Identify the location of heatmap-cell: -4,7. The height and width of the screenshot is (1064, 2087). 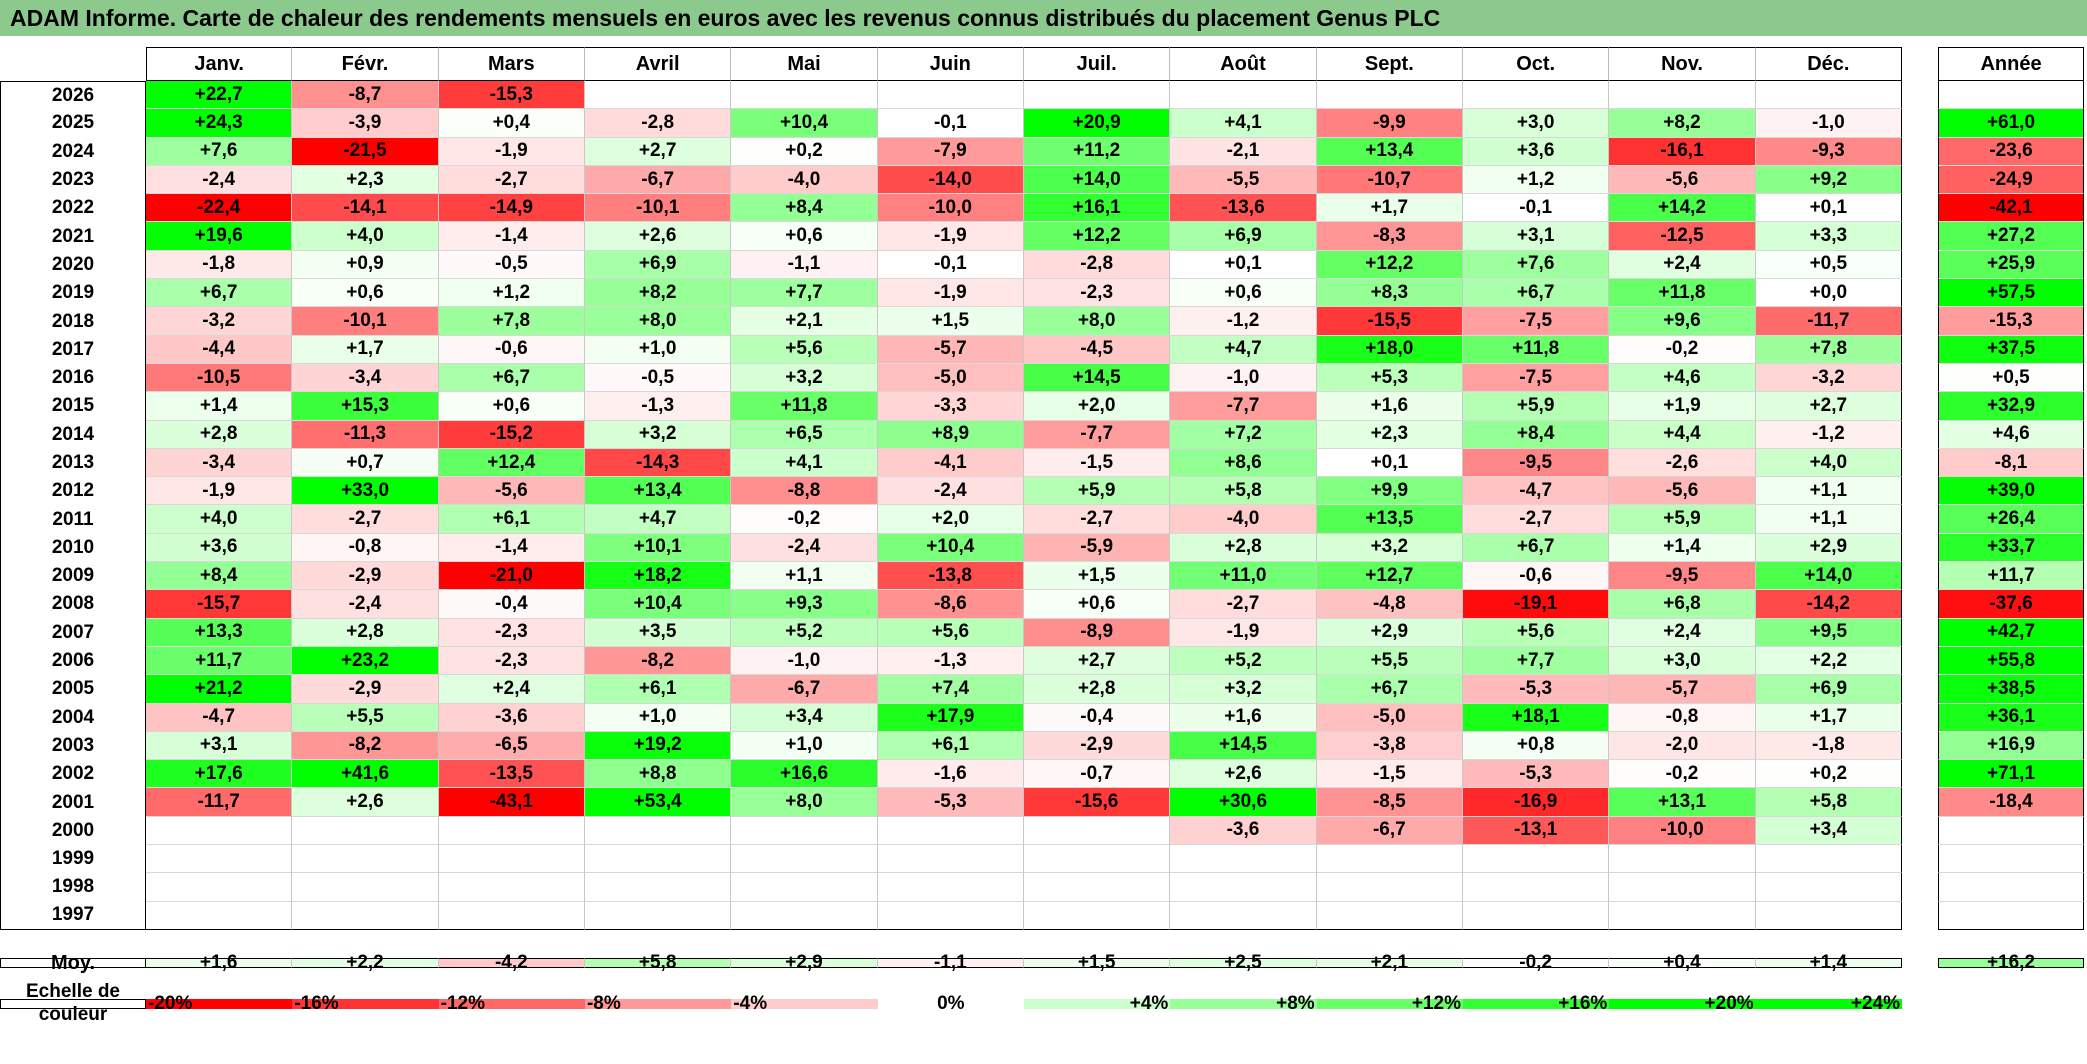
(219, 717).